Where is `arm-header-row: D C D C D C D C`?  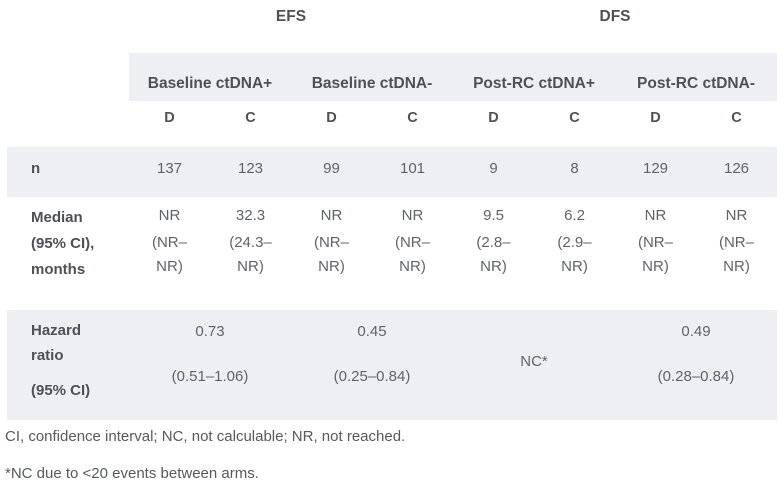
arm-header-row: D C D C D C D C is located at coordinates (392, 118).